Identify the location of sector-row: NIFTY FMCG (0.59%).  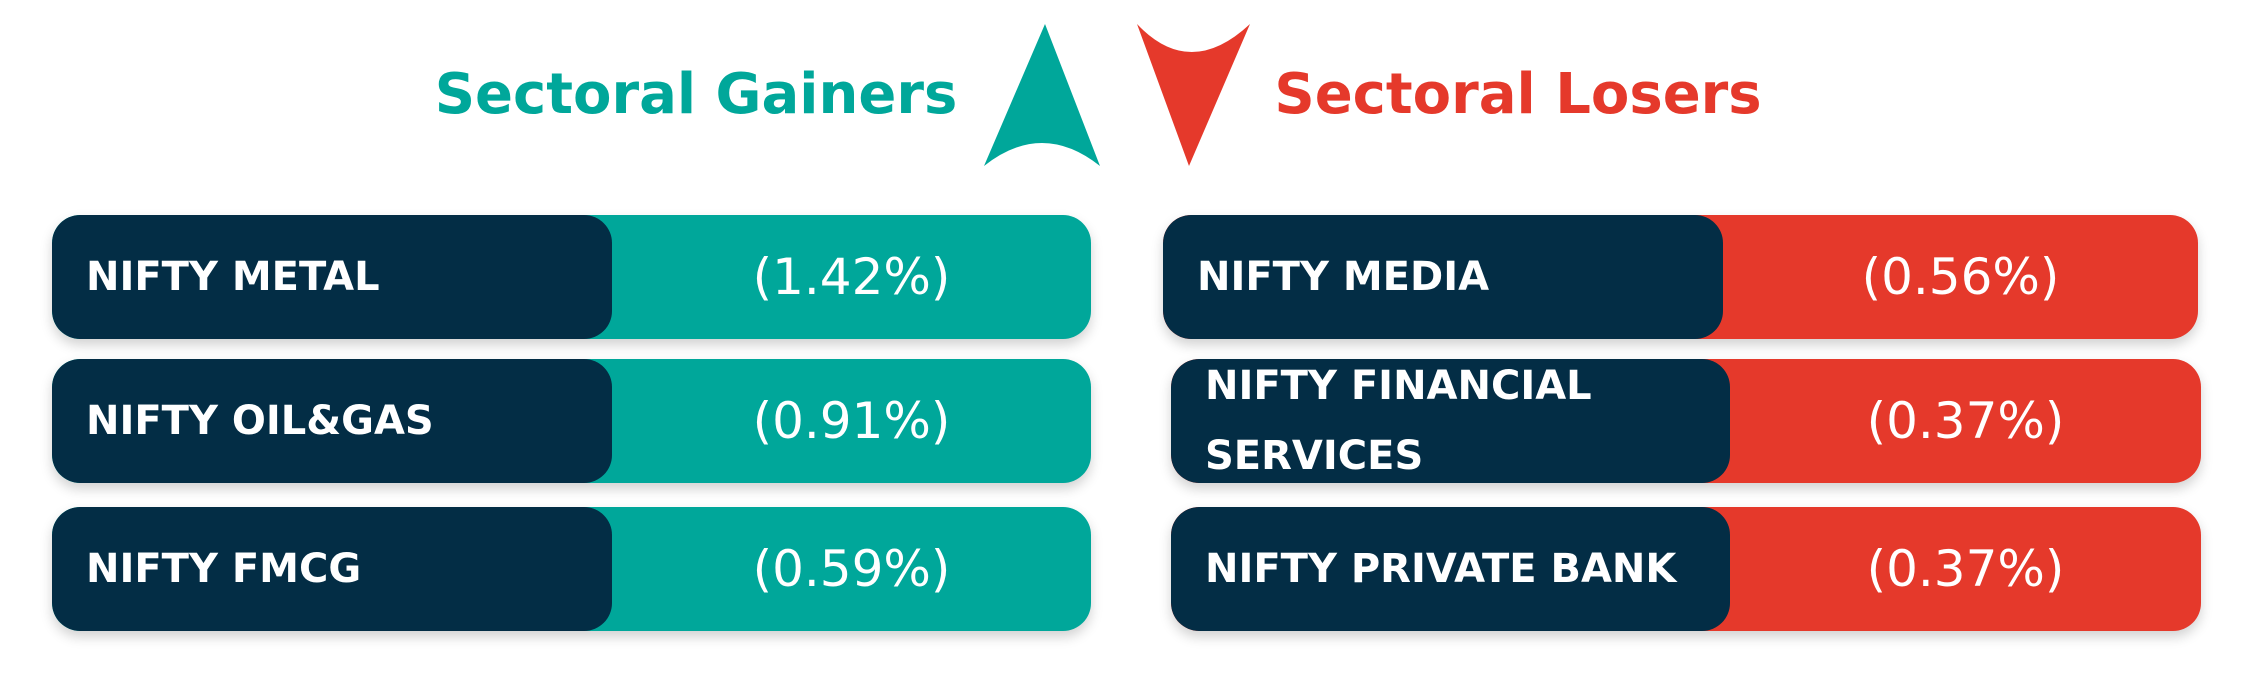
(571, 569).